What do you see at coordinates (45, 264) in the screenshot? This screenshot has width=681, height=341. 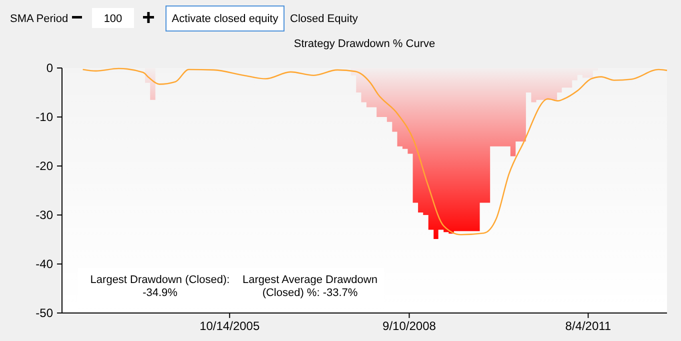 I see `y-tick-label: -40` at bounding box center [45, 264].